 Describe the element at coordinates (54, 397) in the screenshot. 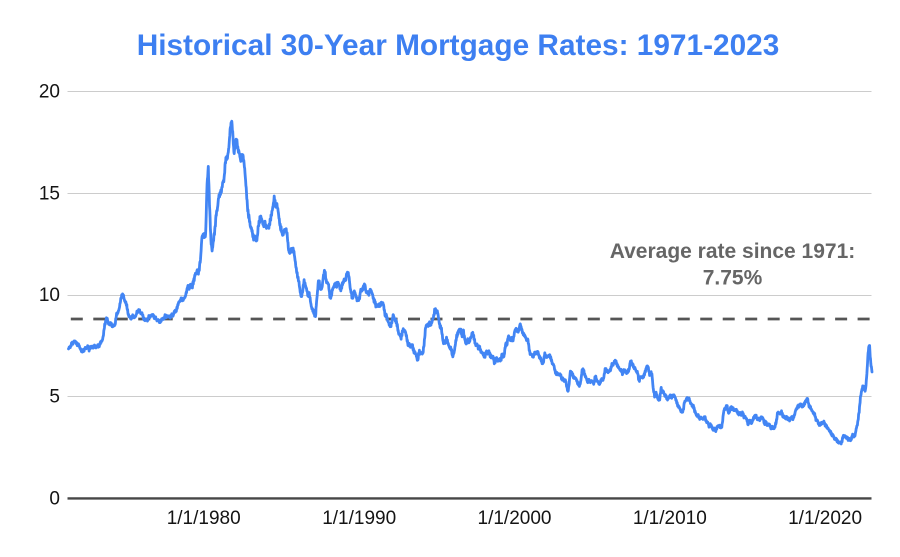

I see `svg-text: 5` at that location.